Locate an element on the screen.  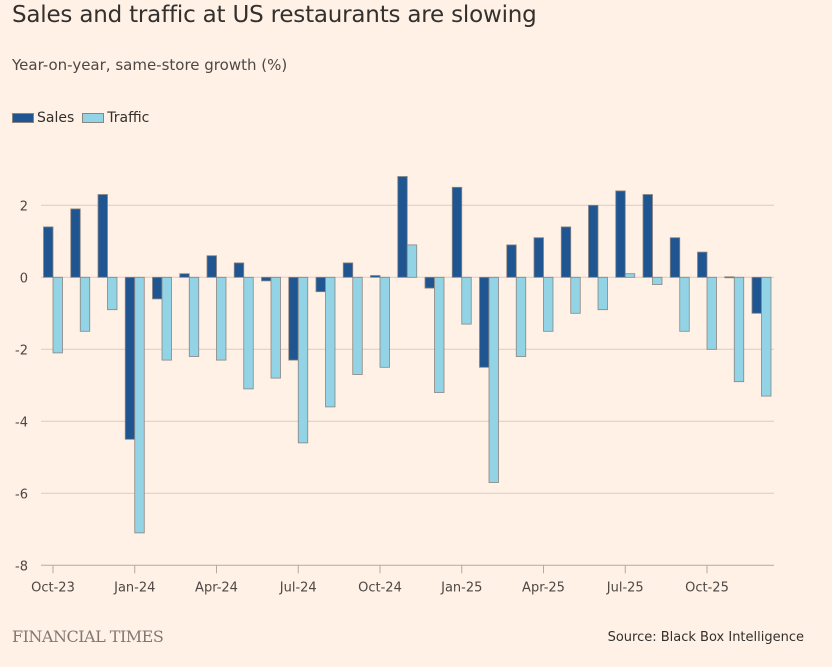
y-tick-label: -4 is located at coordinates (21, 422).